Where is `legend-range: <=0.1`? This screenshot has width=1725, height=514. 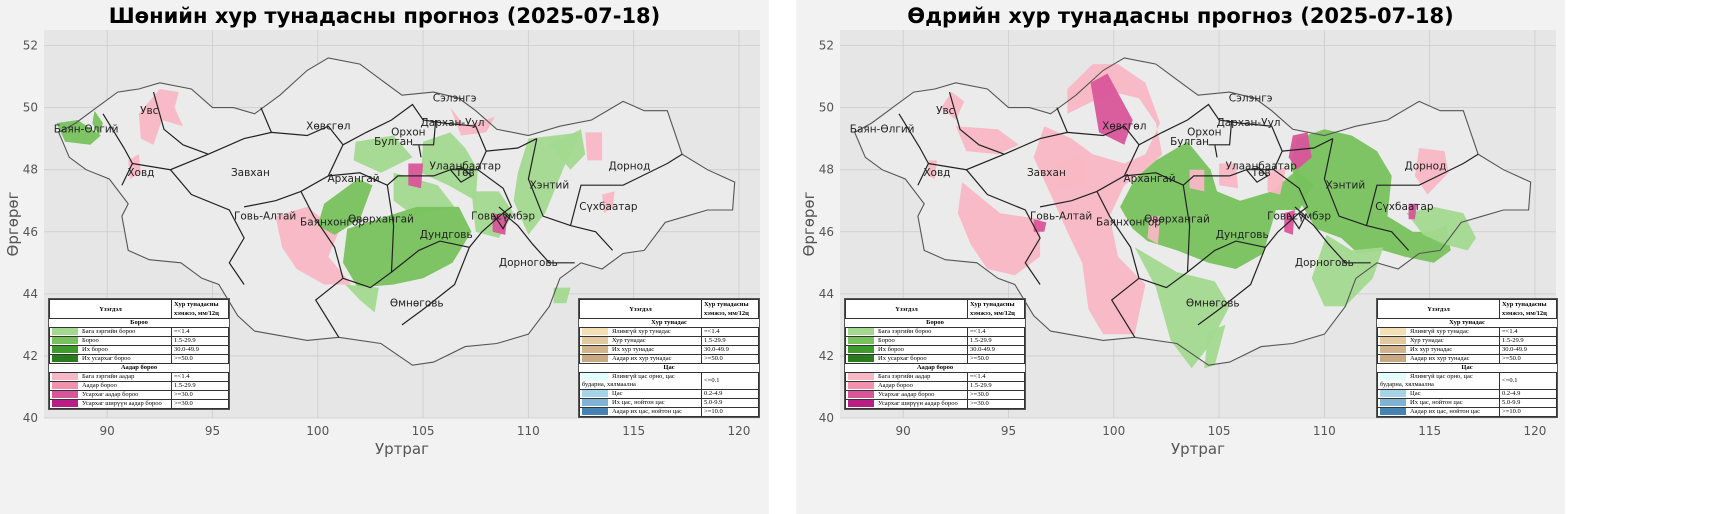
legend-range: <=0.1 is located at coordinates (1528, 381).